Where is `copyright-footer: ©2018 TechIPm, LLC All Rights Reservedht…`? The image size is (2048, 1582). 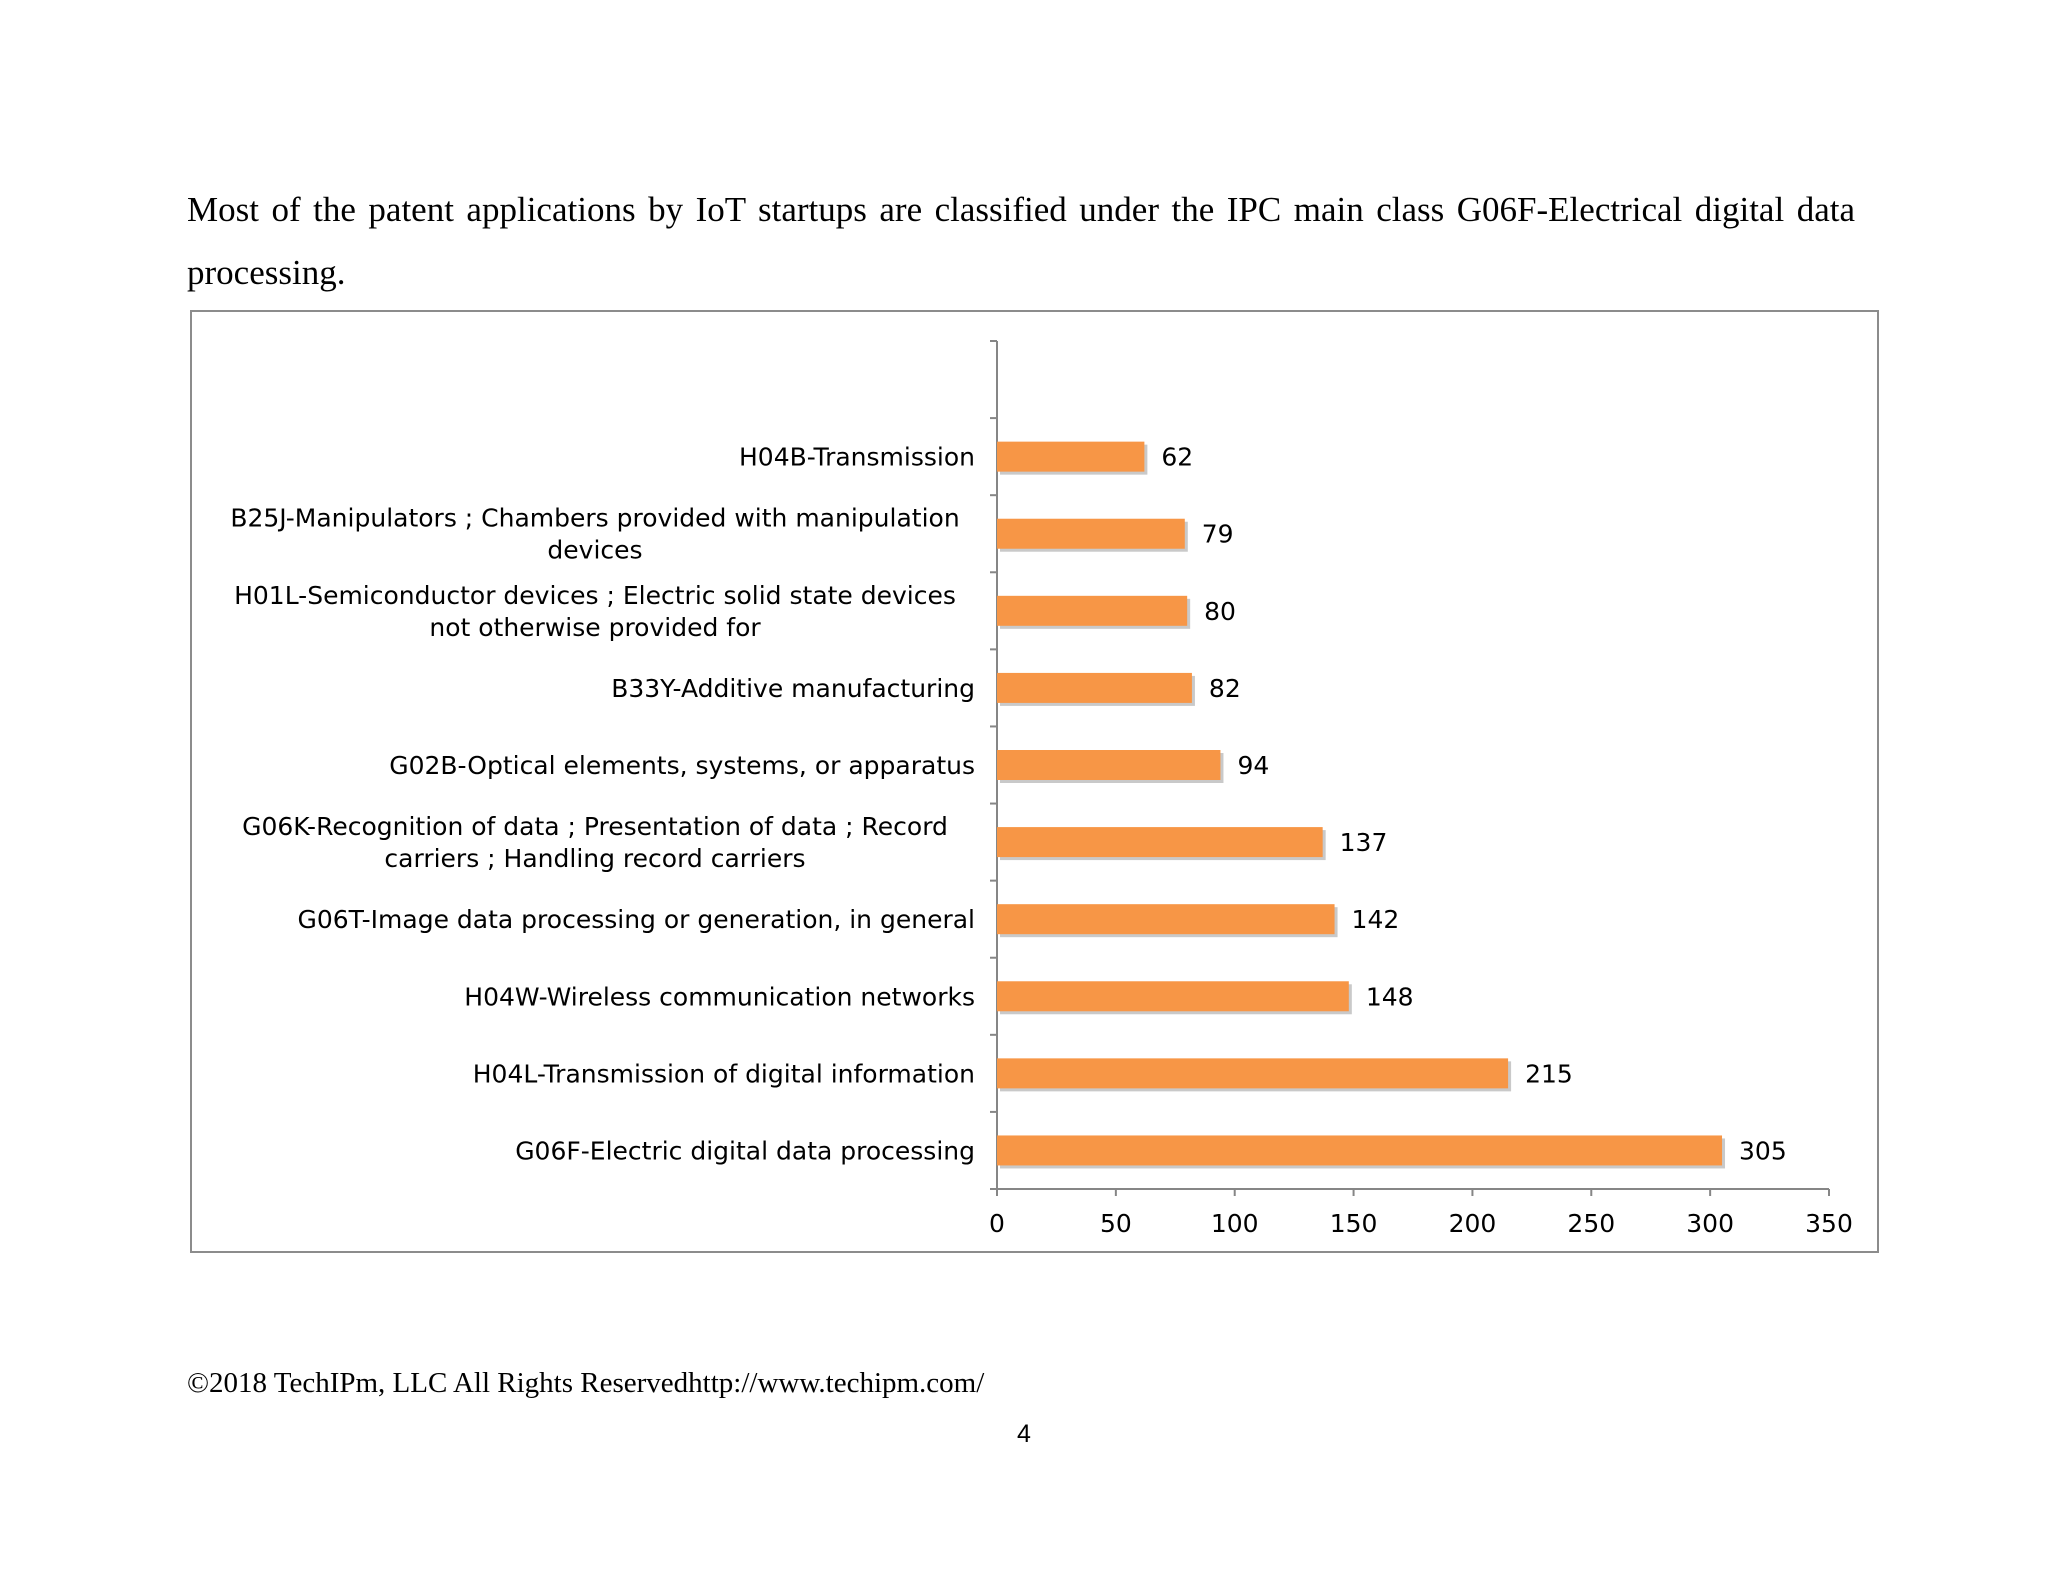 copyright-footer: ©2018 TechIPm, LLC All Rights Reservedht… is located at coordinates (586, 1383).